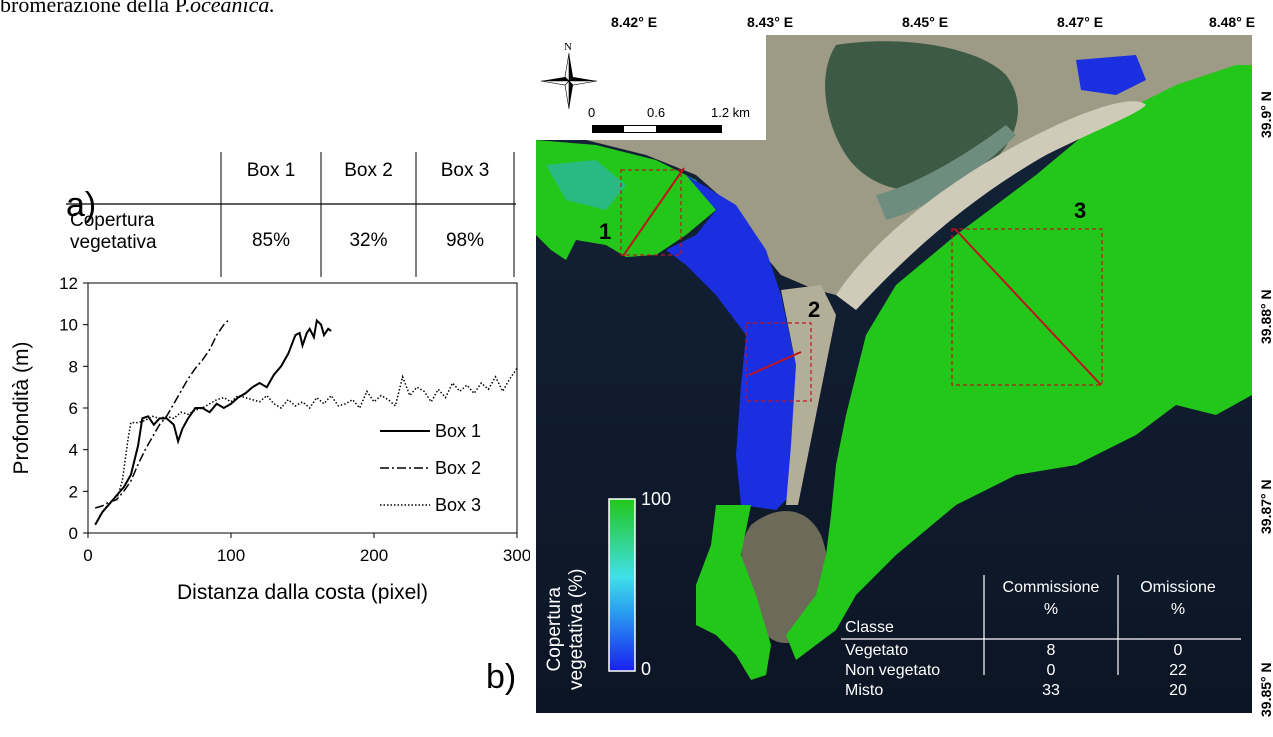  I want to click on x-tick-label: 200, so click(374, 555).